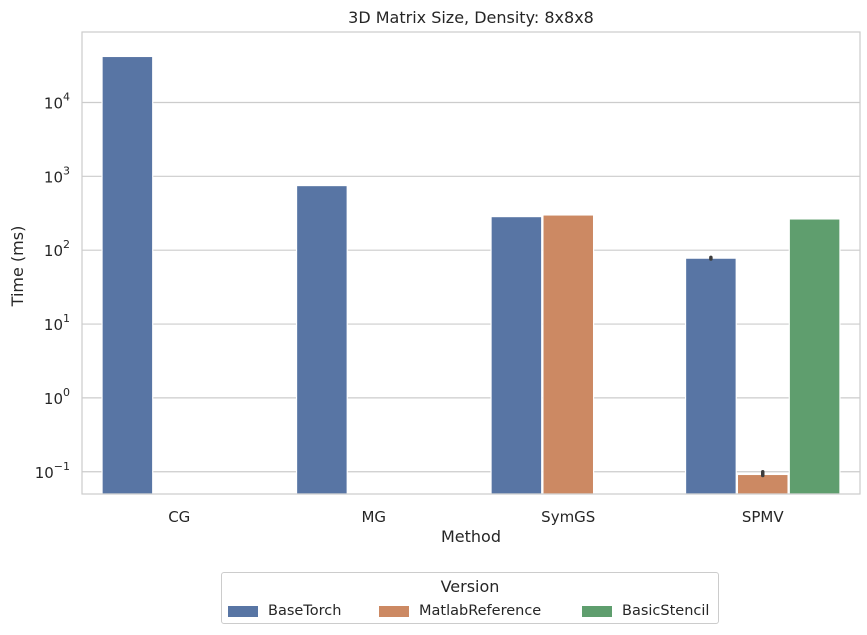 The width and height of the screenshot is (867, 635). Describe the element at coordinates (17, 267) in the screenshot. I see `y-axis-label: Time (ms)` at that location.